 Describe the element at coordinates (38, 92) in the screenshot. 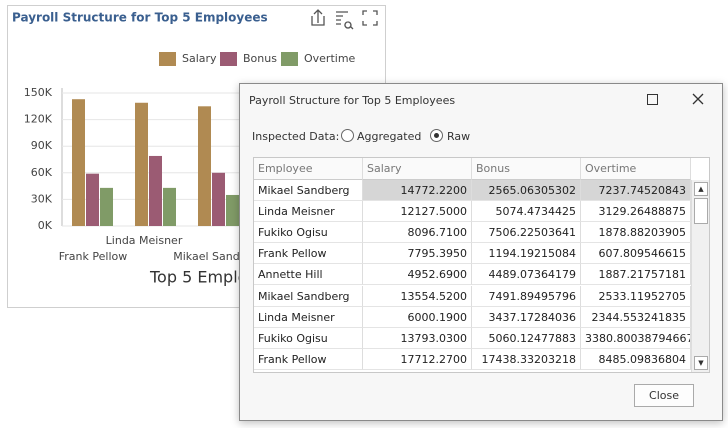

I see `y-tick-label: 150K` at that location.